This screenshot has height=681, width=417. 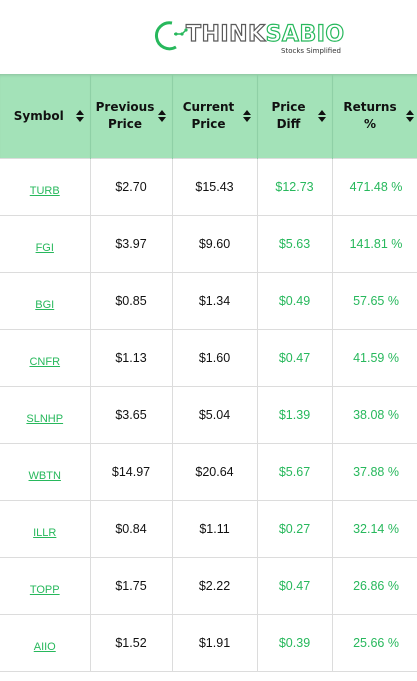 I want to click on symbol-cell: BGI, so click(x=45, y=301).